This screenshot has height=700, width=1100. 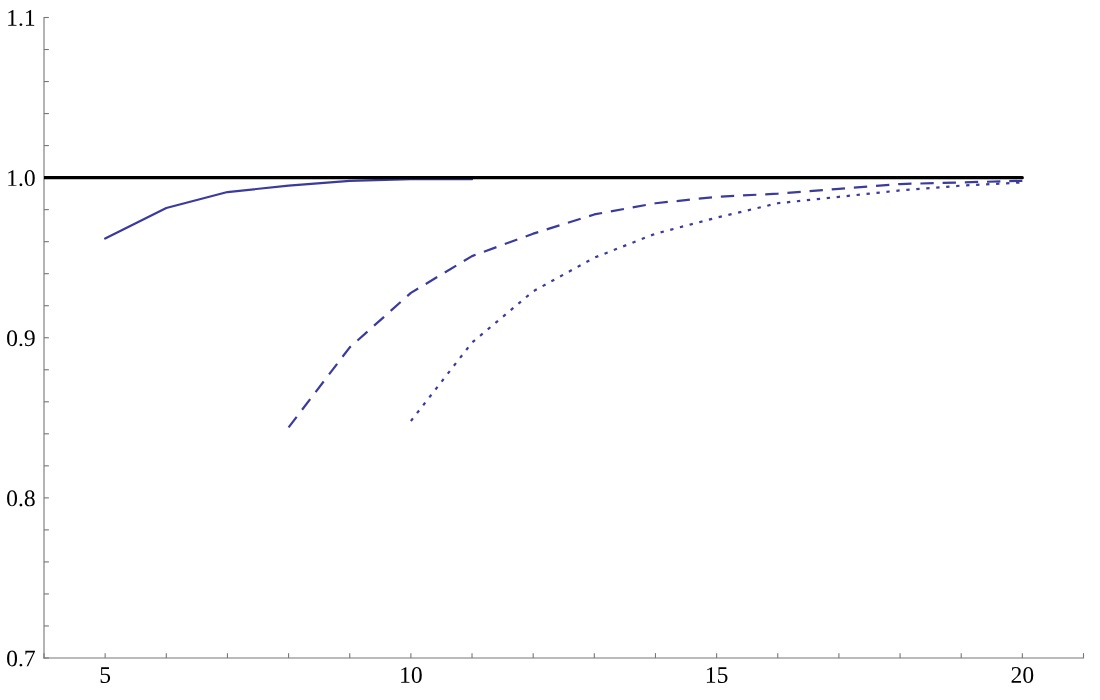 I want to click on x-tick-label: 20, so click(x=1022, y=675).